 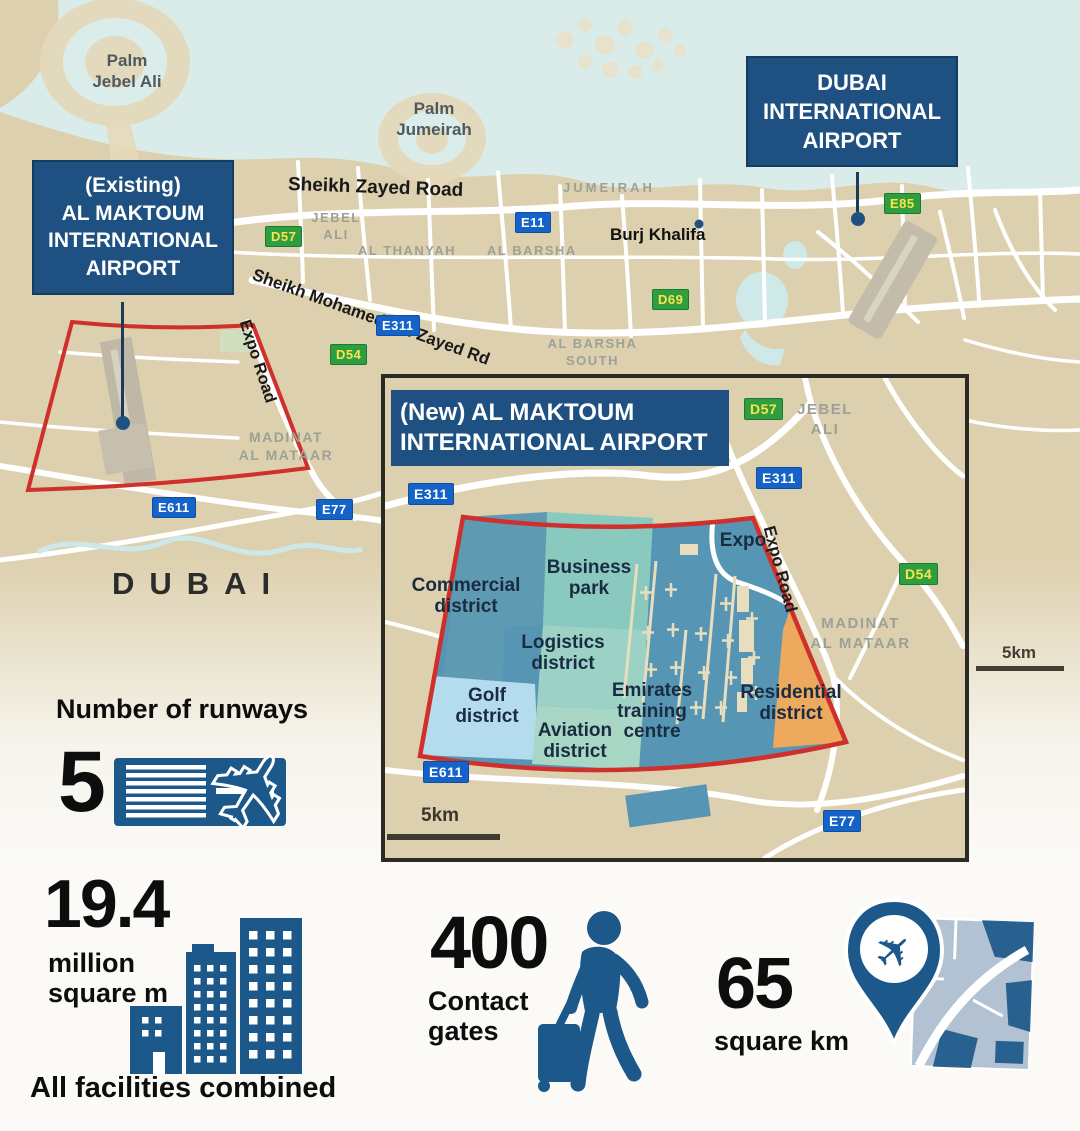 What do you see at coordinates (858, 219) in the screenshot?
I see `dubai-intl-dot` at bounding box center [858, 219].